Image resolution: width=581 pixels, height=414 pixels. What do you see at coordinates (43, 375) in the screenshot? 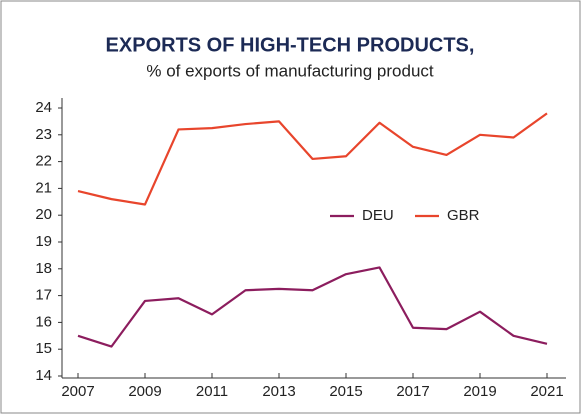
I see `y-tick-label: 14` at bounding box center [43, 375].